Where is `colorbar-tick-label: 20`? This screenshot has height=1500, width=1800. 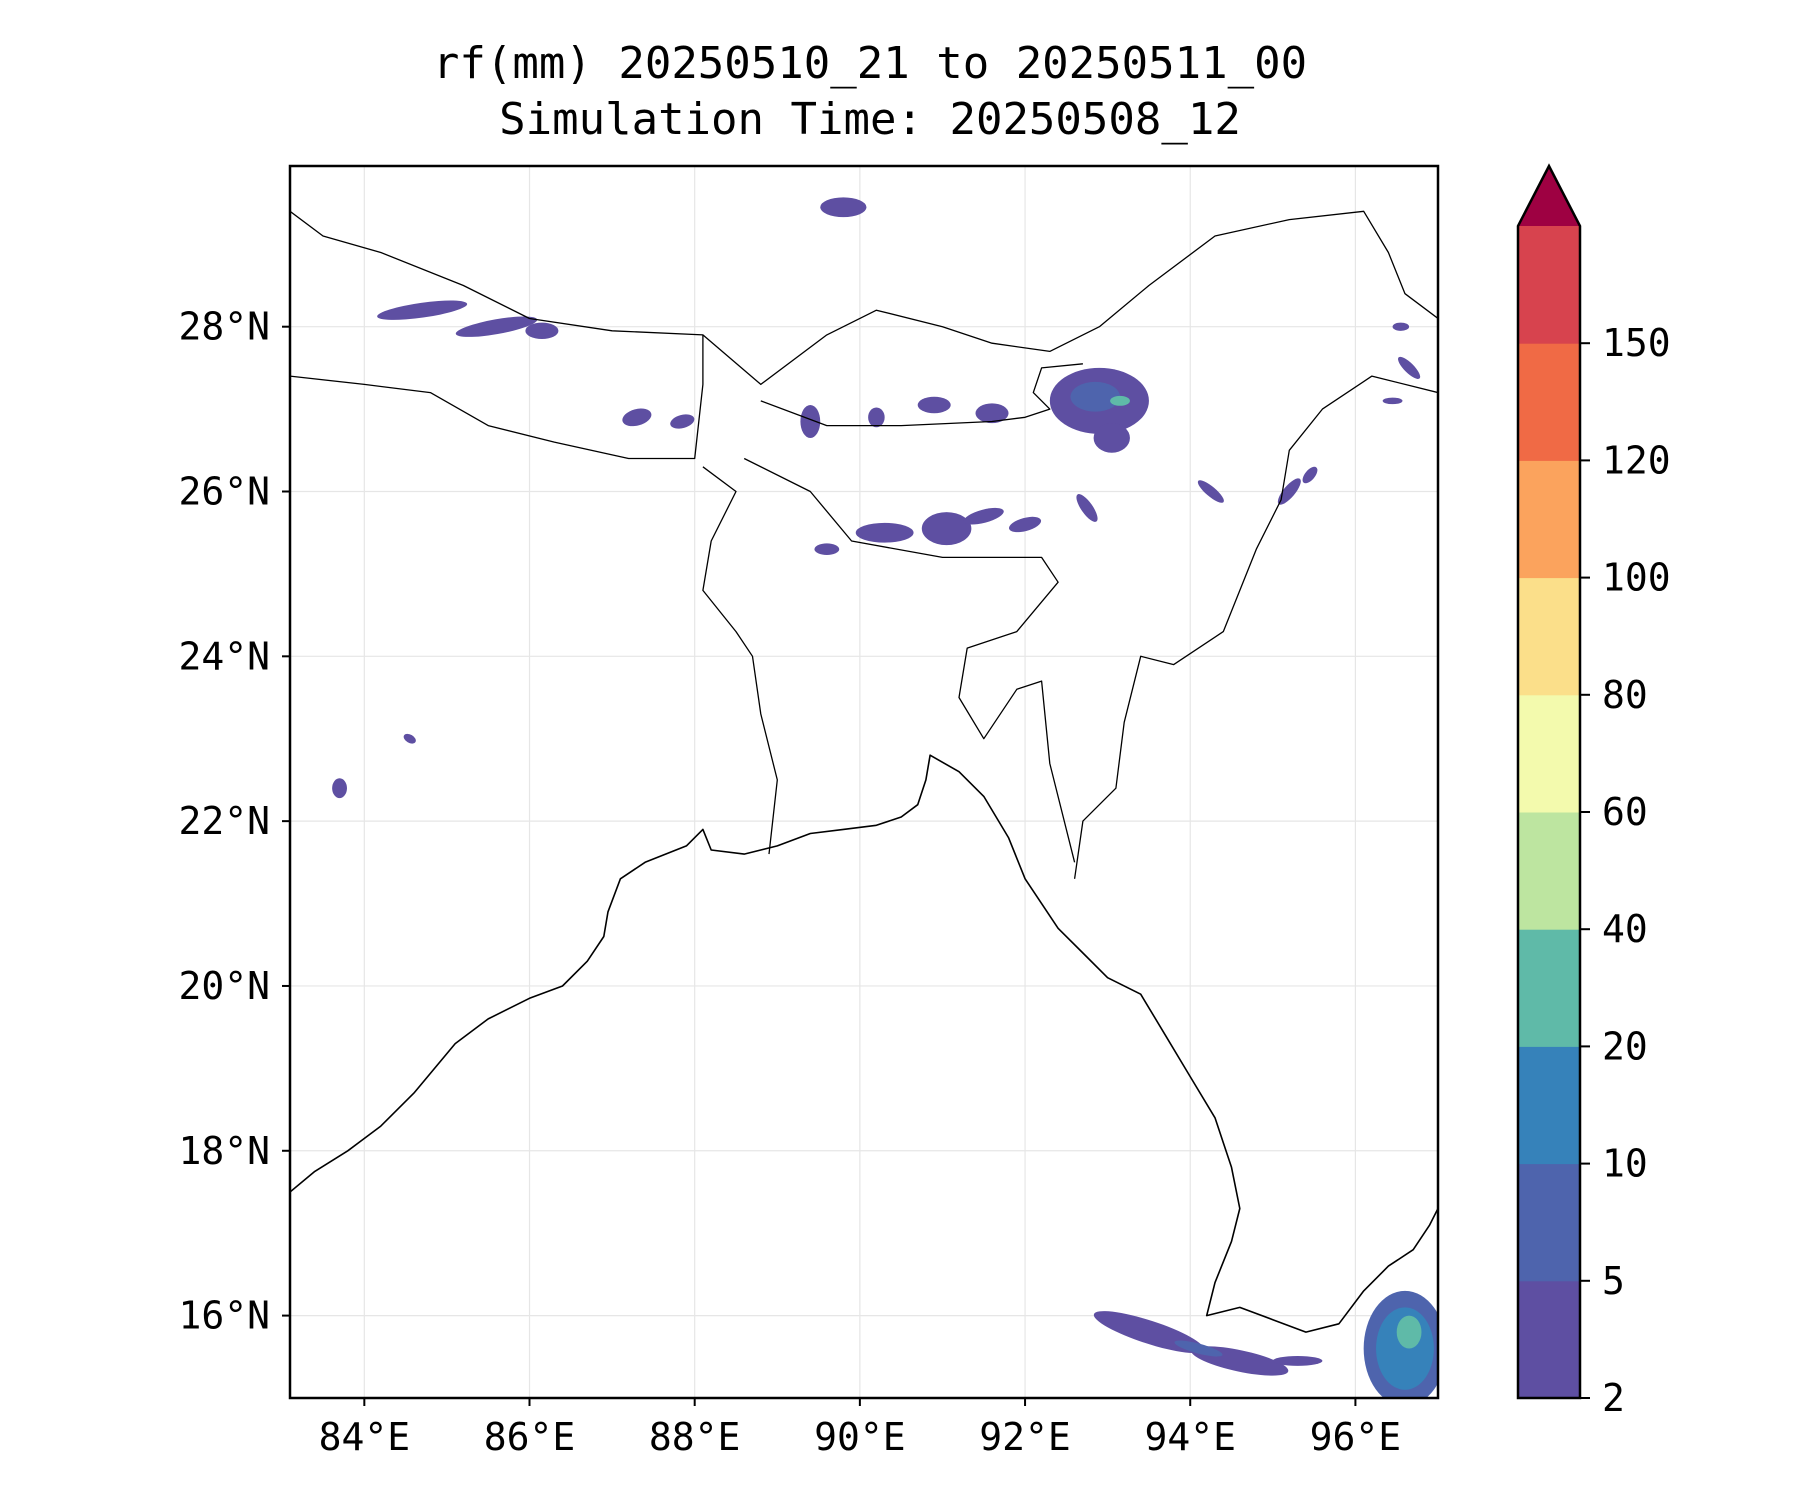 colorbar-tick-label: 20 is located at coordinates (1625, 1046).